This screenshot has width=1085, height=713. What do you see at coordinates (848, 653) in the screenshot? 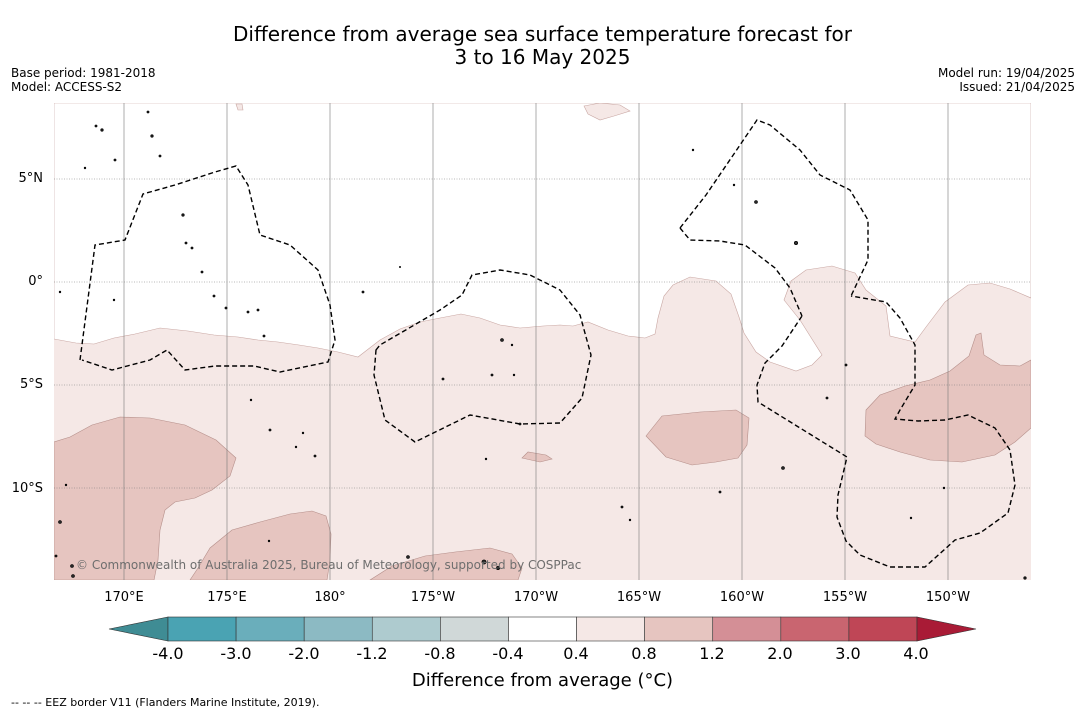
I see `colorbar-tick-label: 3.0` at bounding box center [848, 653].